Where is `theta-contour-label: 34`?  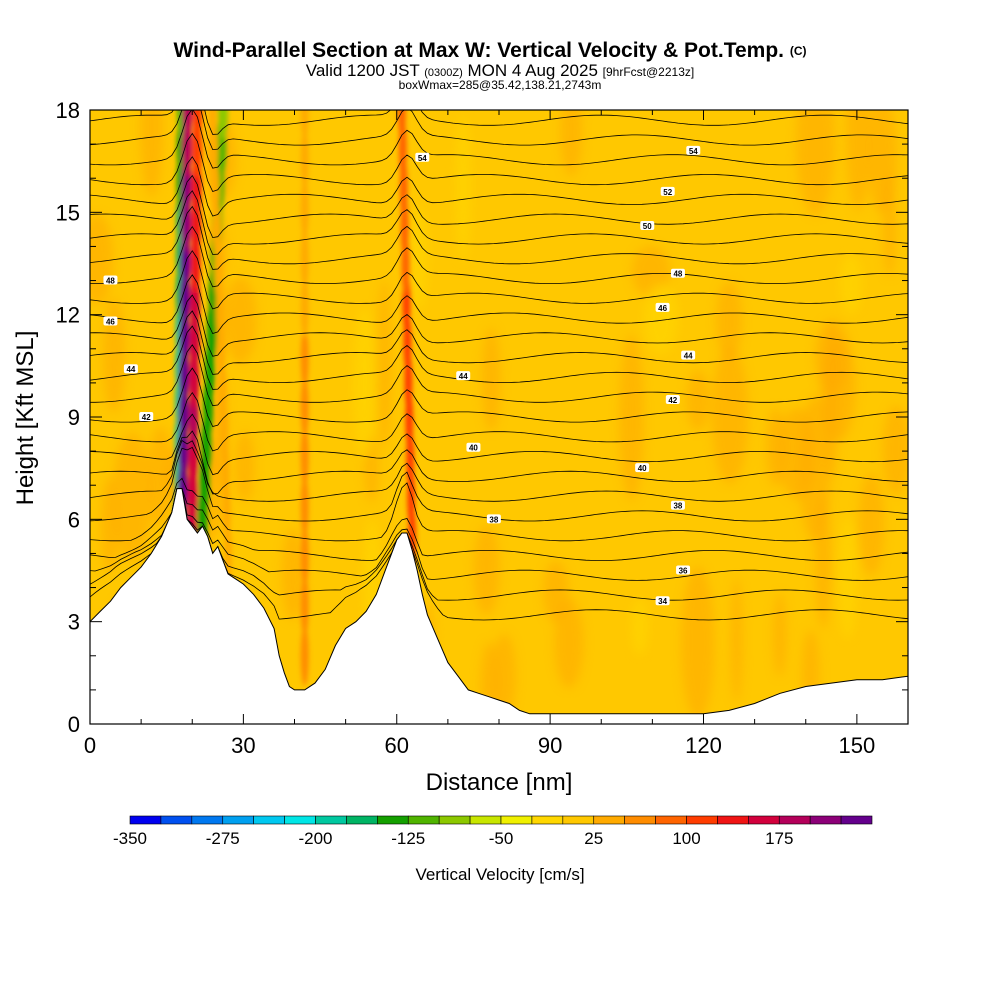 theta-contour-label: 34 is located at coordinates (662, 601).